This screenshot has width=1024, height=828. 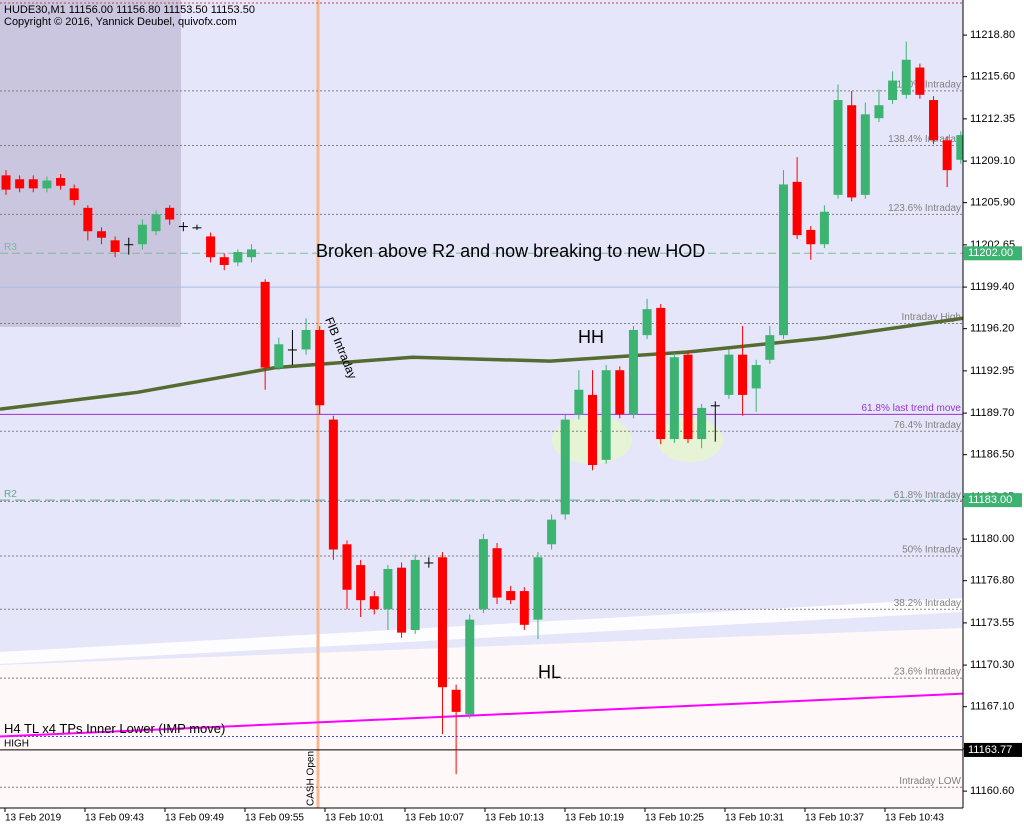 What do you see at coordinates (992, 581) in the screenshot?
I see `y-tick-label: 11176.80` at bounding box center [992, 581].